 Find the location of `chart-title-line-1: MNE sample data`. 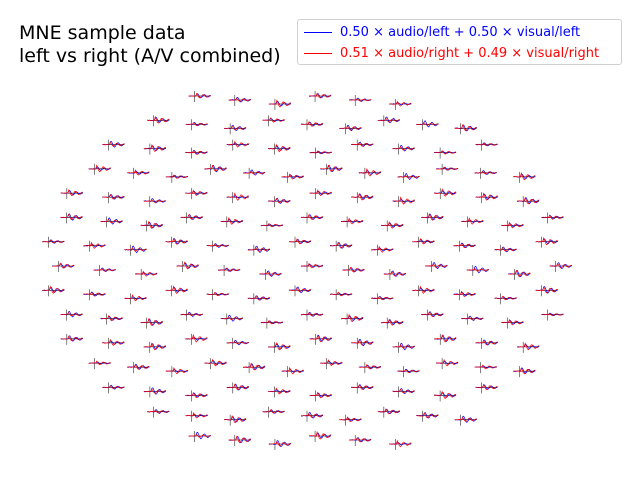

chart-title-line-1: MNE sample data is located at coordinates (102, 33).